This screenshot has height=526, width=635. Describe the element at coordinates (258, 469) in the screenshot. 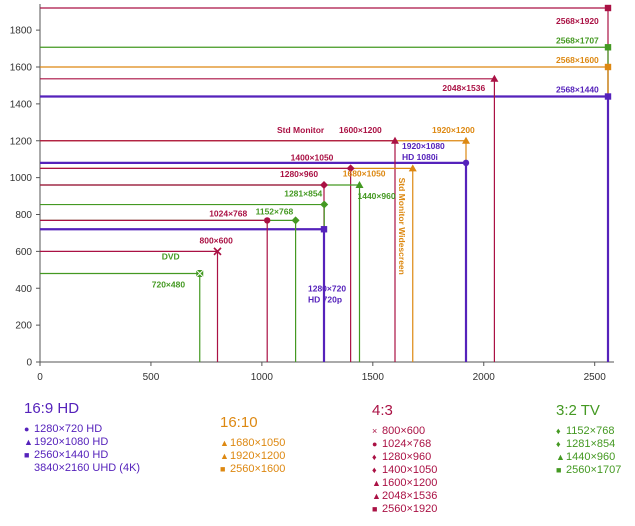

I see `legend-item-label: 2560×1600` at that location.